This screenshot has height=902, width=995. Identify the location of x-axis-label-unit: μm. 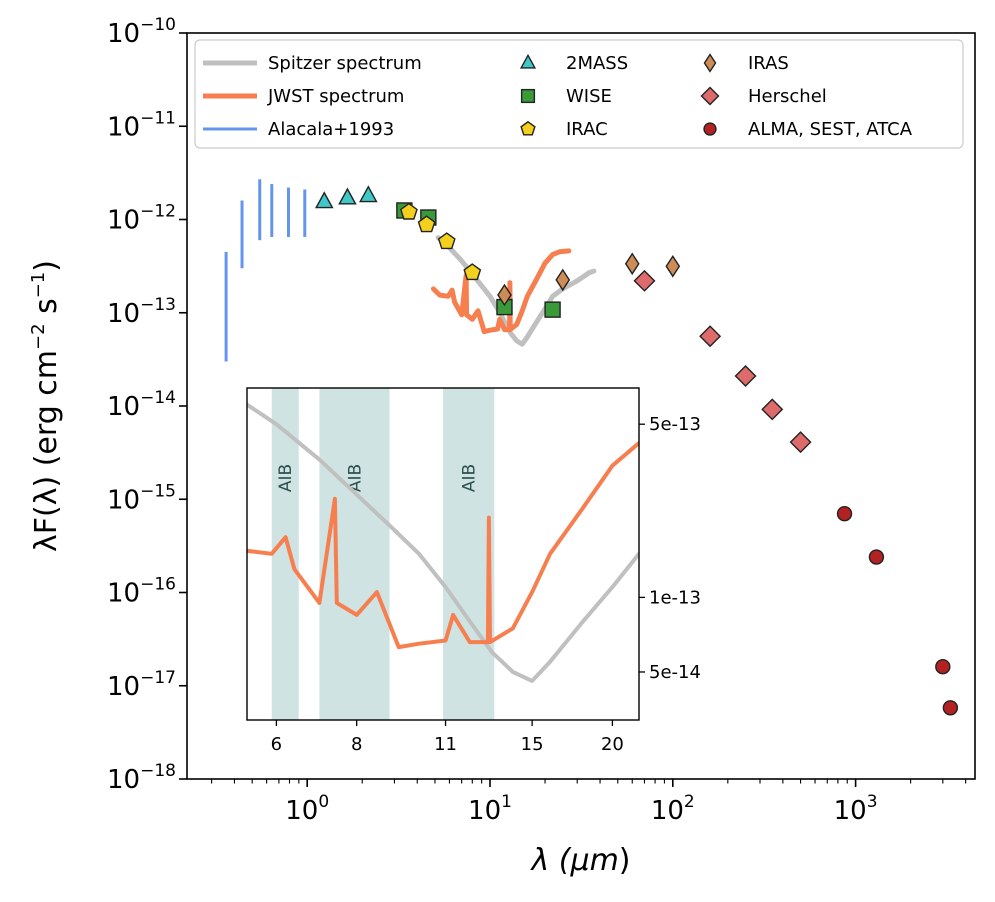
(593, 860).